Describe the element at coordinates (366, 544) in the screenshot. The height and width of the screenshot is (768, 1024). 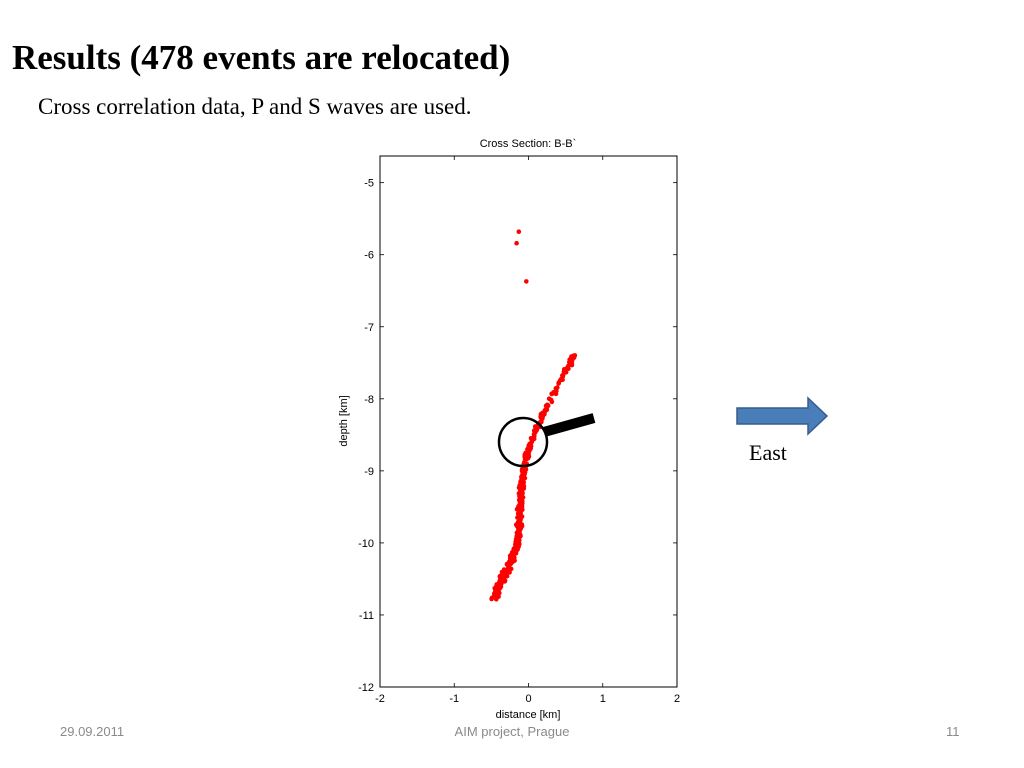
I see `y-tick-label: -10` at that location.